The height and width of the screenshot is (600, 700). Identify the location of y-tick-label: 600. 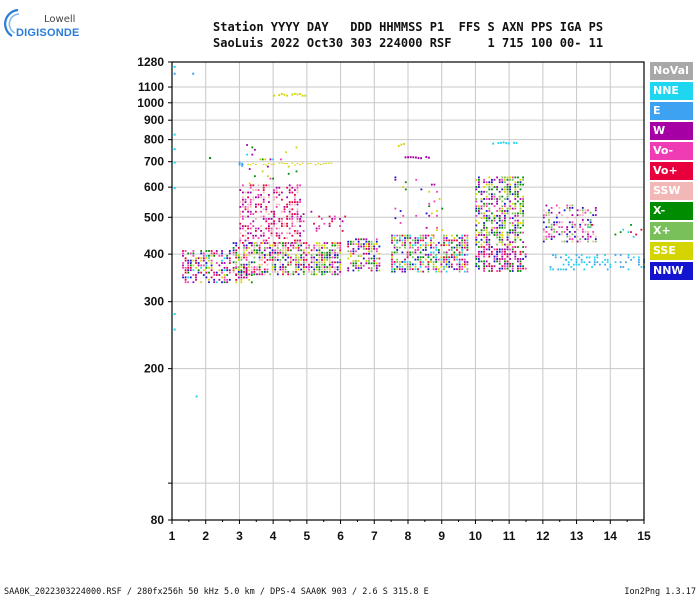
(154, 187).